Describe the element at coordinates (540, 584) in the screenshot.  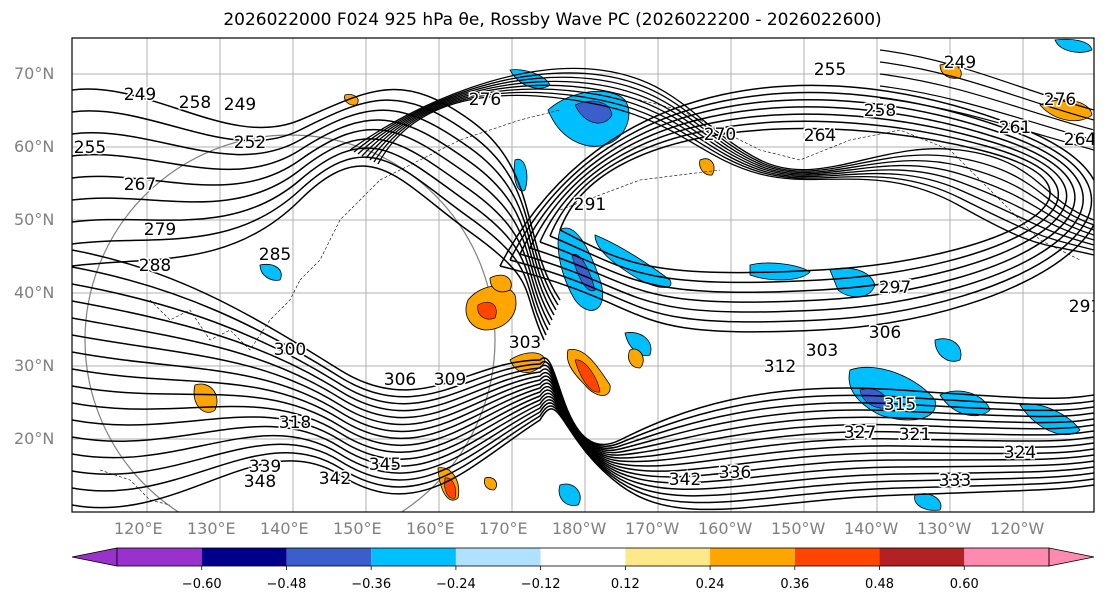
I see `colorbar-tick-label: −0.12` at that location.